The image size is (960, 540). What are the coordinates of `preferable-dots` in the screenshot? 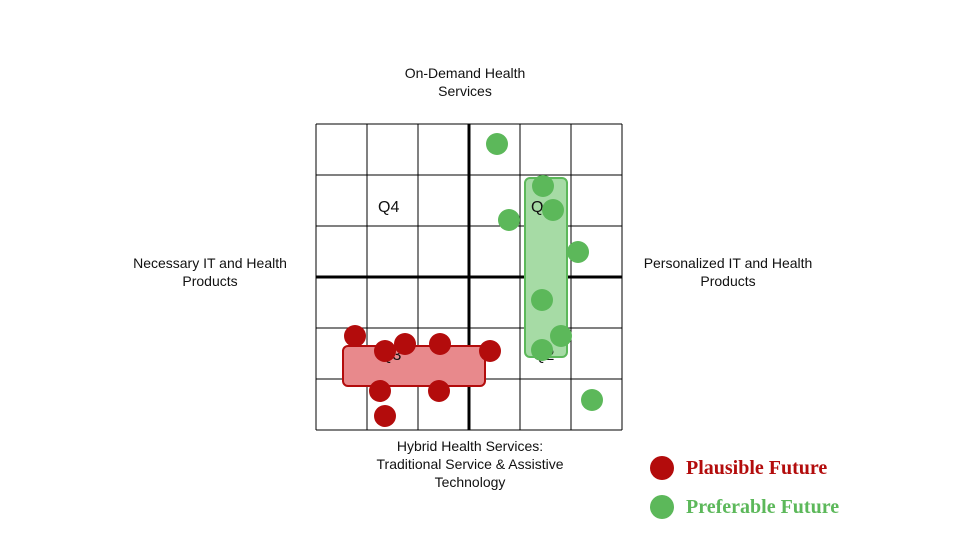 It's located at (544, 272).